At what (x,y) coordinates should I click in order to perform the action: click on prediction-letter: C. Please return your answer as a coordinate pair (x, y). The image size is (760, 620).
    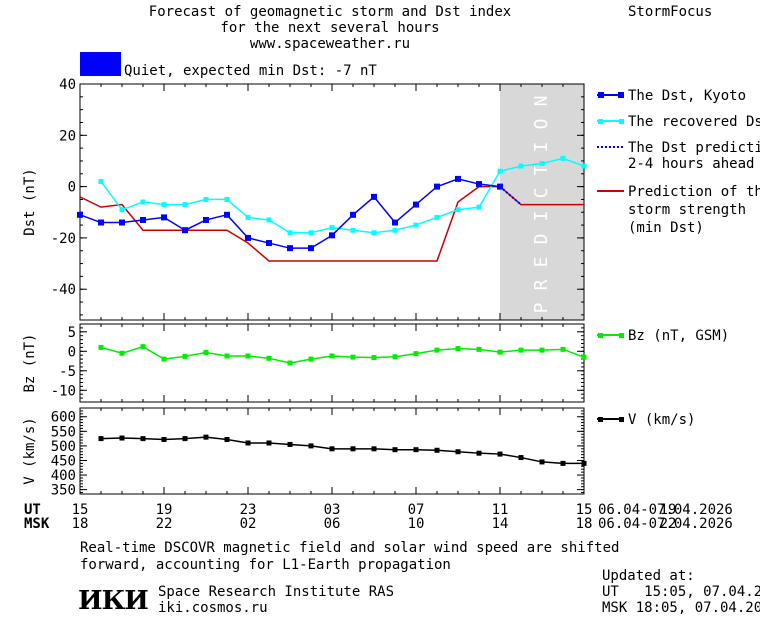
    Looking at the image, I should click on (541, 193).